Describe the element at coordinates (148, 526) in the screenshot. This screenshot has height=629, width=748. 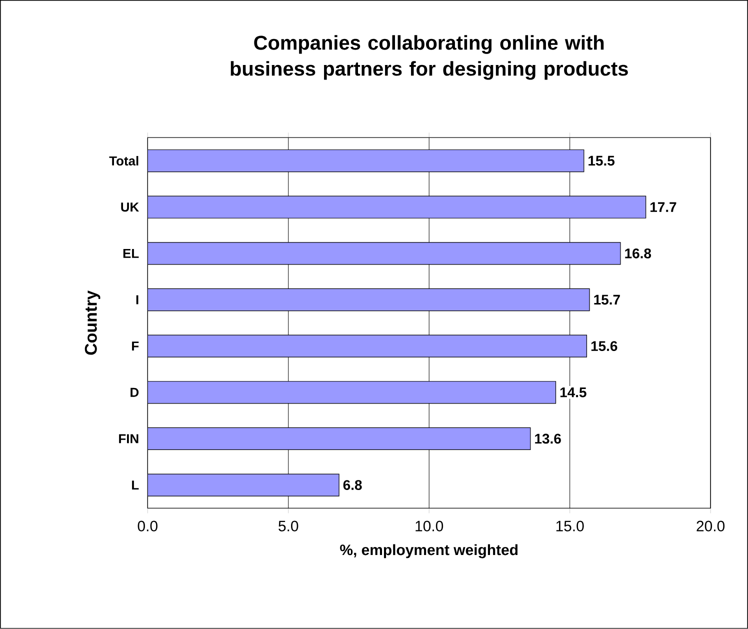
I see `x-tick-label: 0.0` at that location.